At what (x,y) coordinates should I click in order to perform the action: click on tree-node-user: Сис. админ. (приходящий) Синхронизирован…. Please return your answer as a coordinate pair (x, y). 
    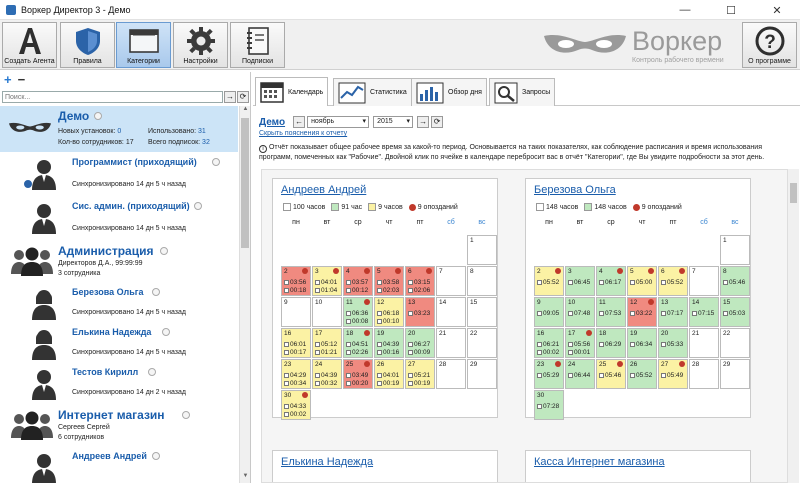
    Looking at the image, I should click on (119, 219).